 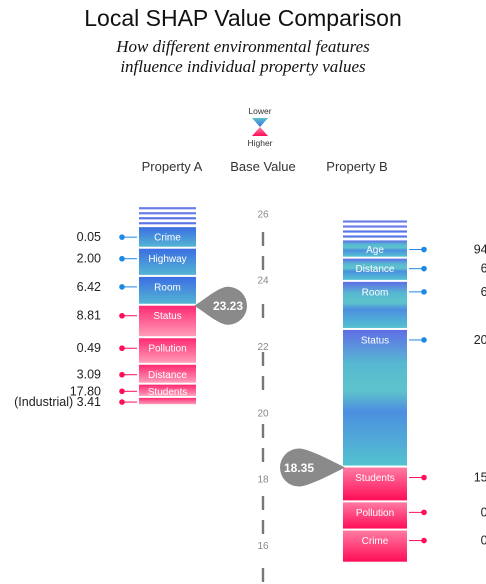 I want to click on property-a-segment-highway, so click(x=167, y=261).